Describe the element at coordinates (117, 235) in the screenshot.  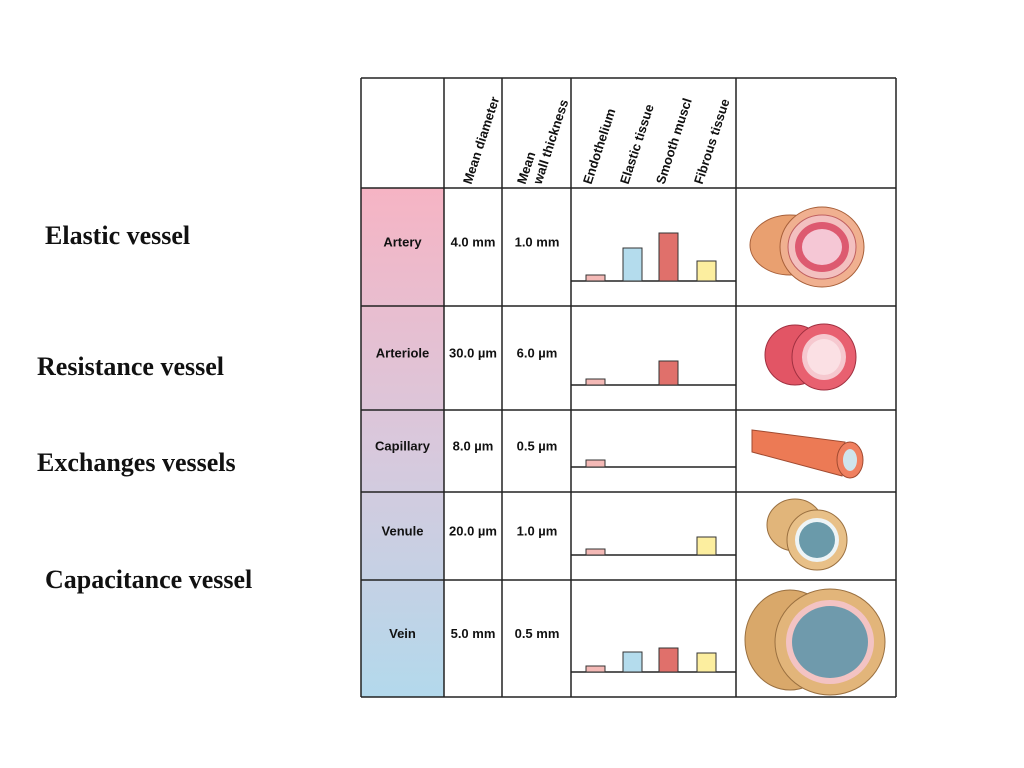
I see `side-label: Elastic vessel` at that location.